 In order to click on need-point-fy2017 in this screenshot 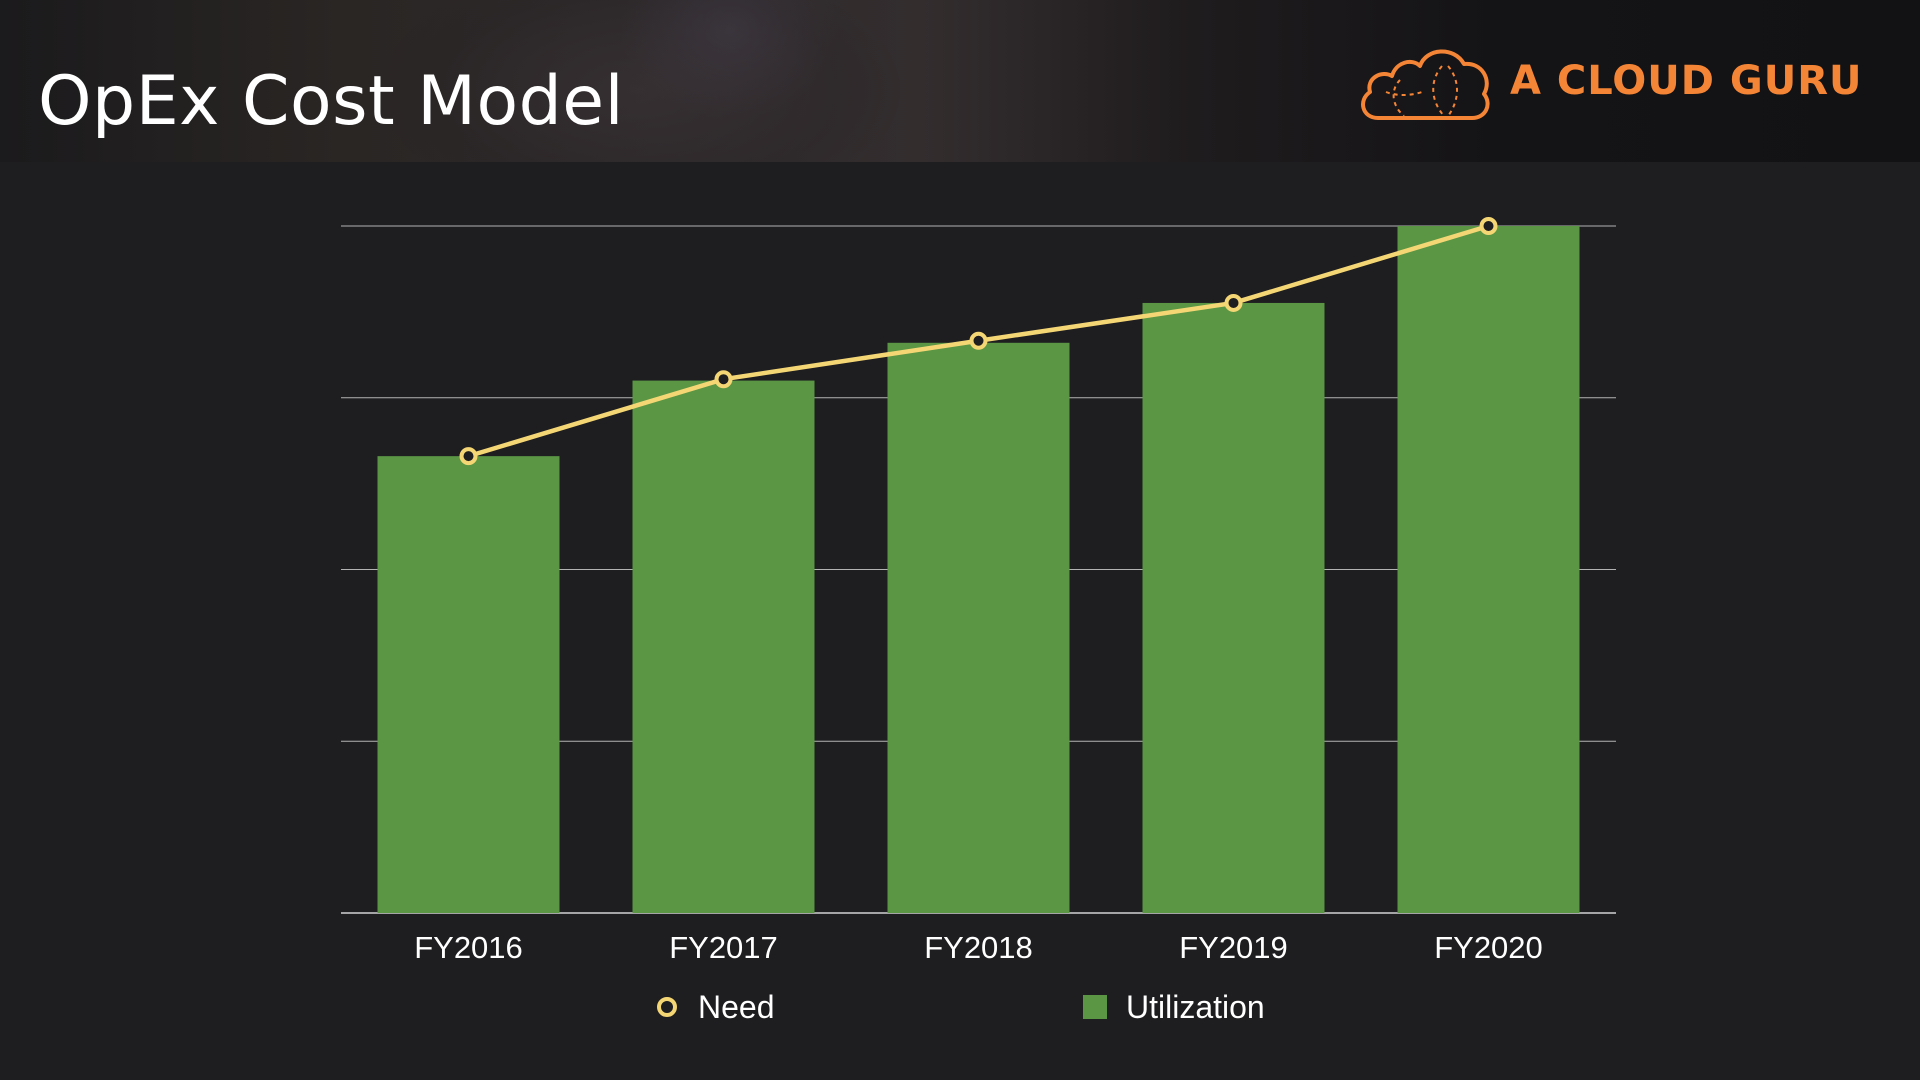, I will do `click(723, 379)`.